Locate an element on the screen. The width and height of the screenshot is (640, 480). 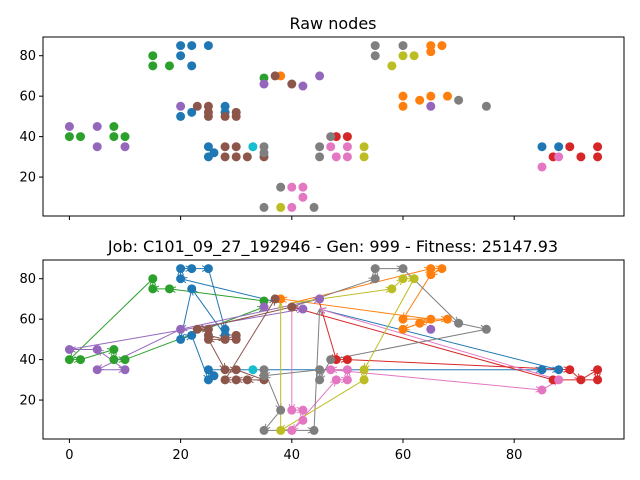
y-tick-label: 80 is located at coordinates (27, 279).